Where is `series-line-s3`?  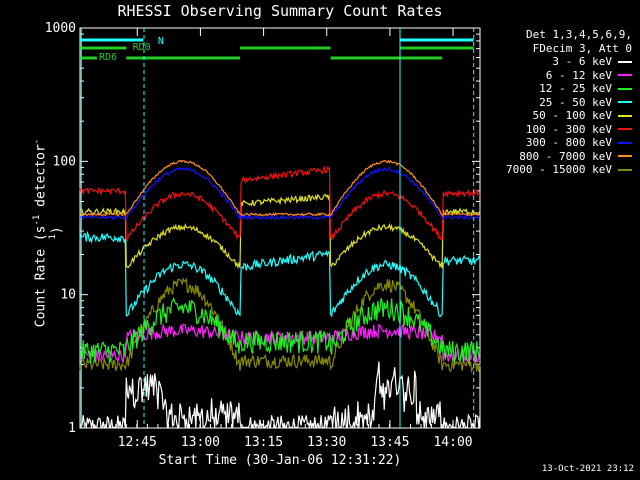
series-line-s3 is located at coordinates (280, 330).